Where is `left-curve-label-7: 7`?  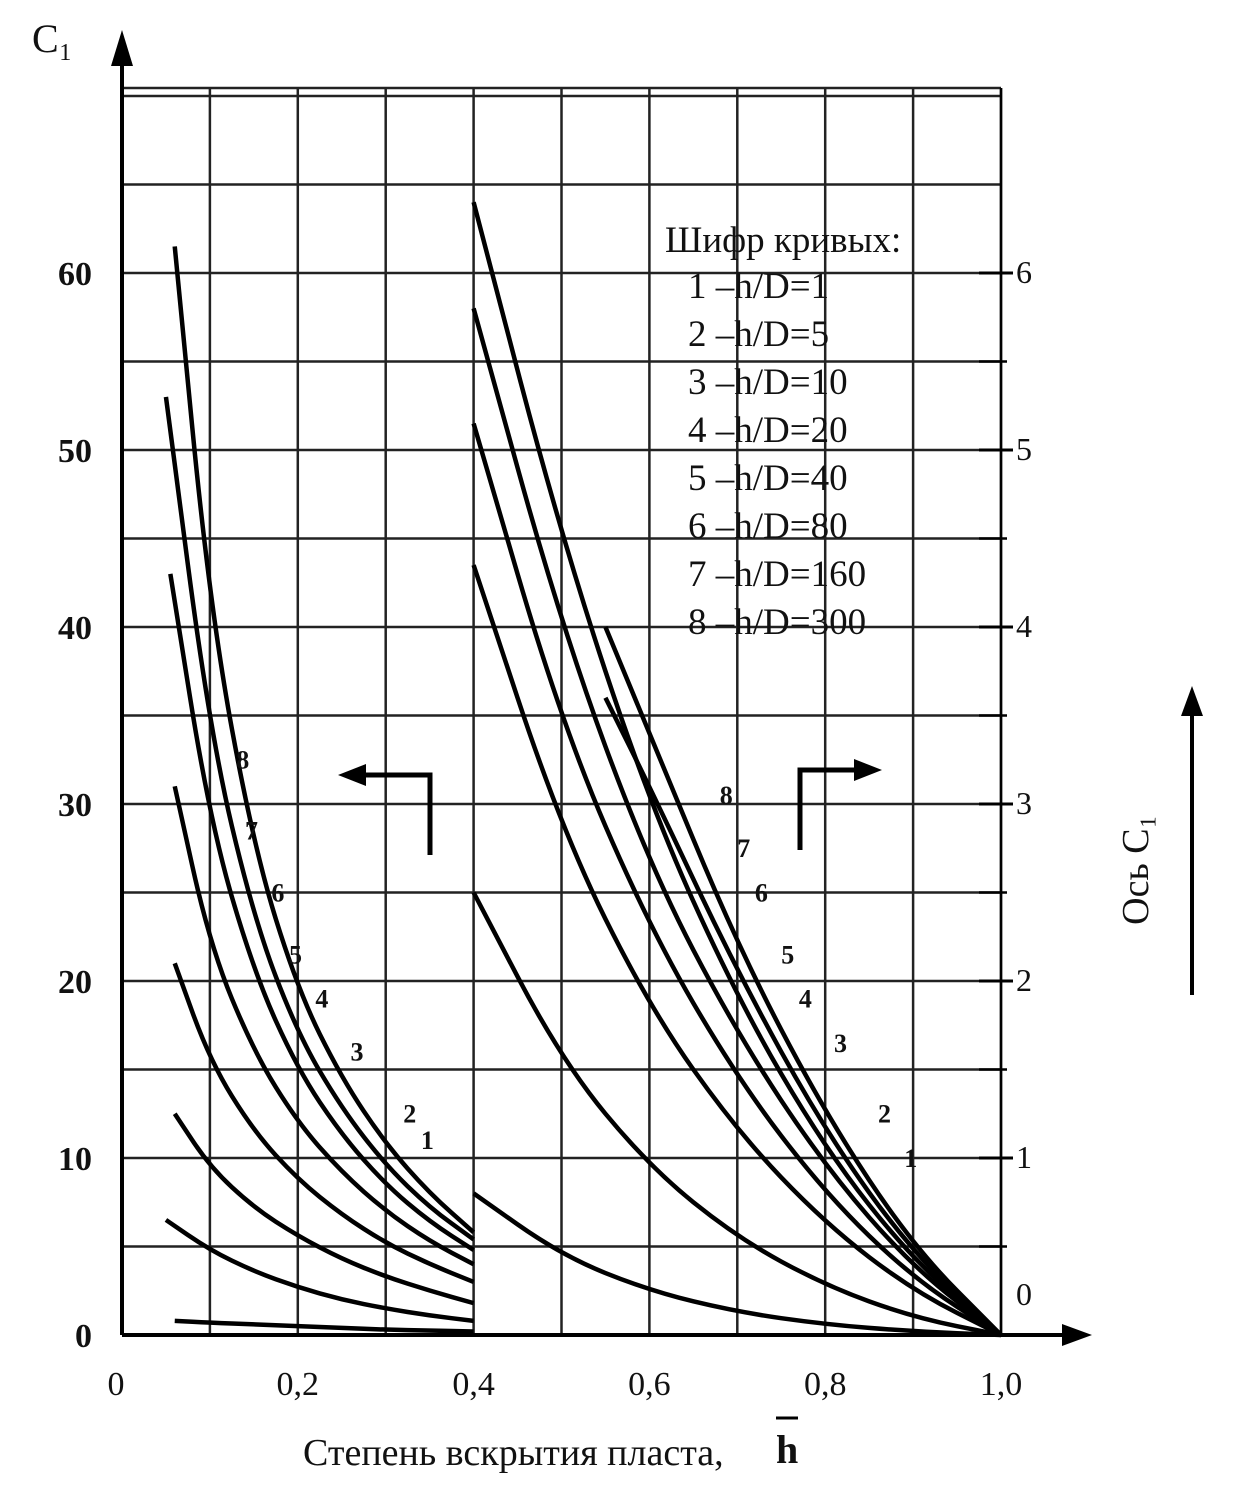
left-curve-label-7: 7 is located at coordinates (251, 830).